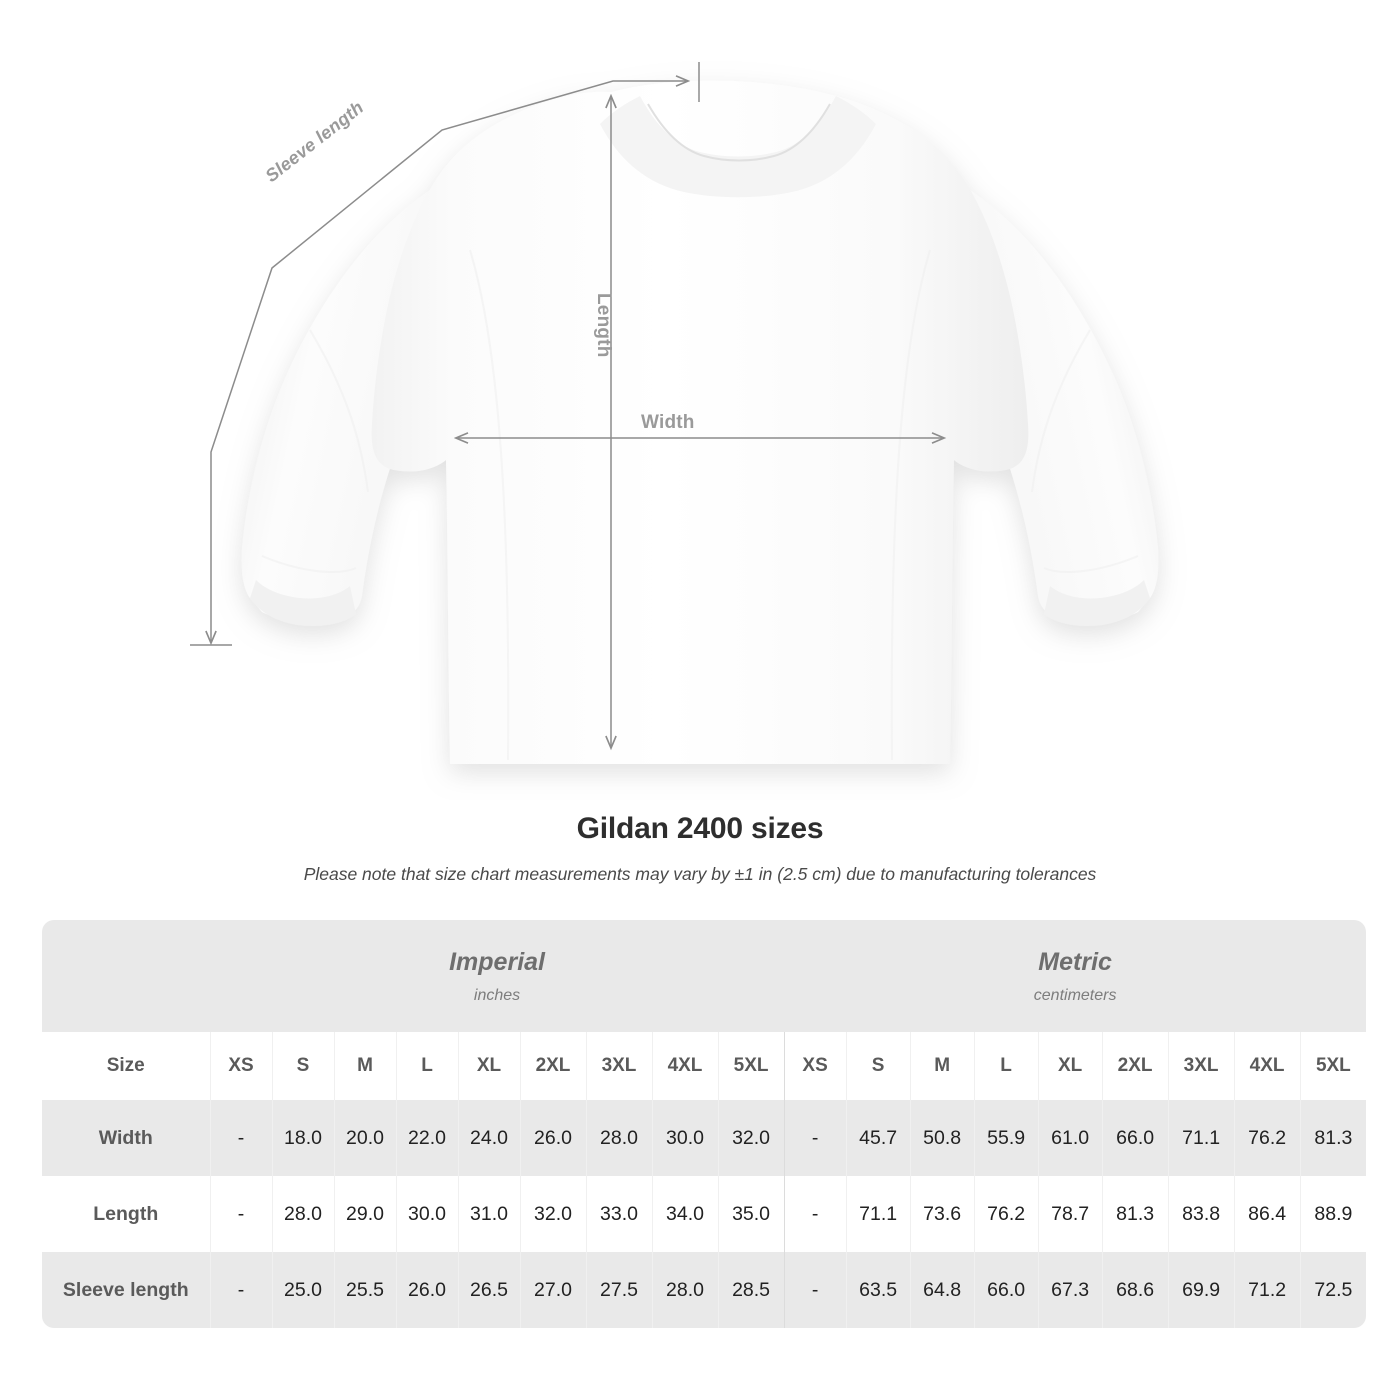  I want to click on column-header-metric-3xl: 3XL, so click(1201, 1066).